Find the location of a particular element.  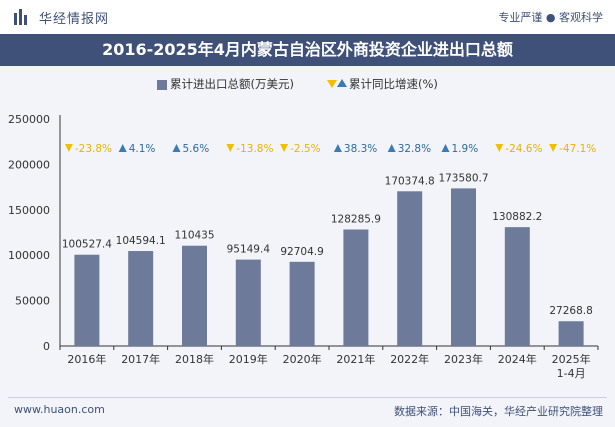

y-tick-label: 50000 is located at coordinates (32, 301).